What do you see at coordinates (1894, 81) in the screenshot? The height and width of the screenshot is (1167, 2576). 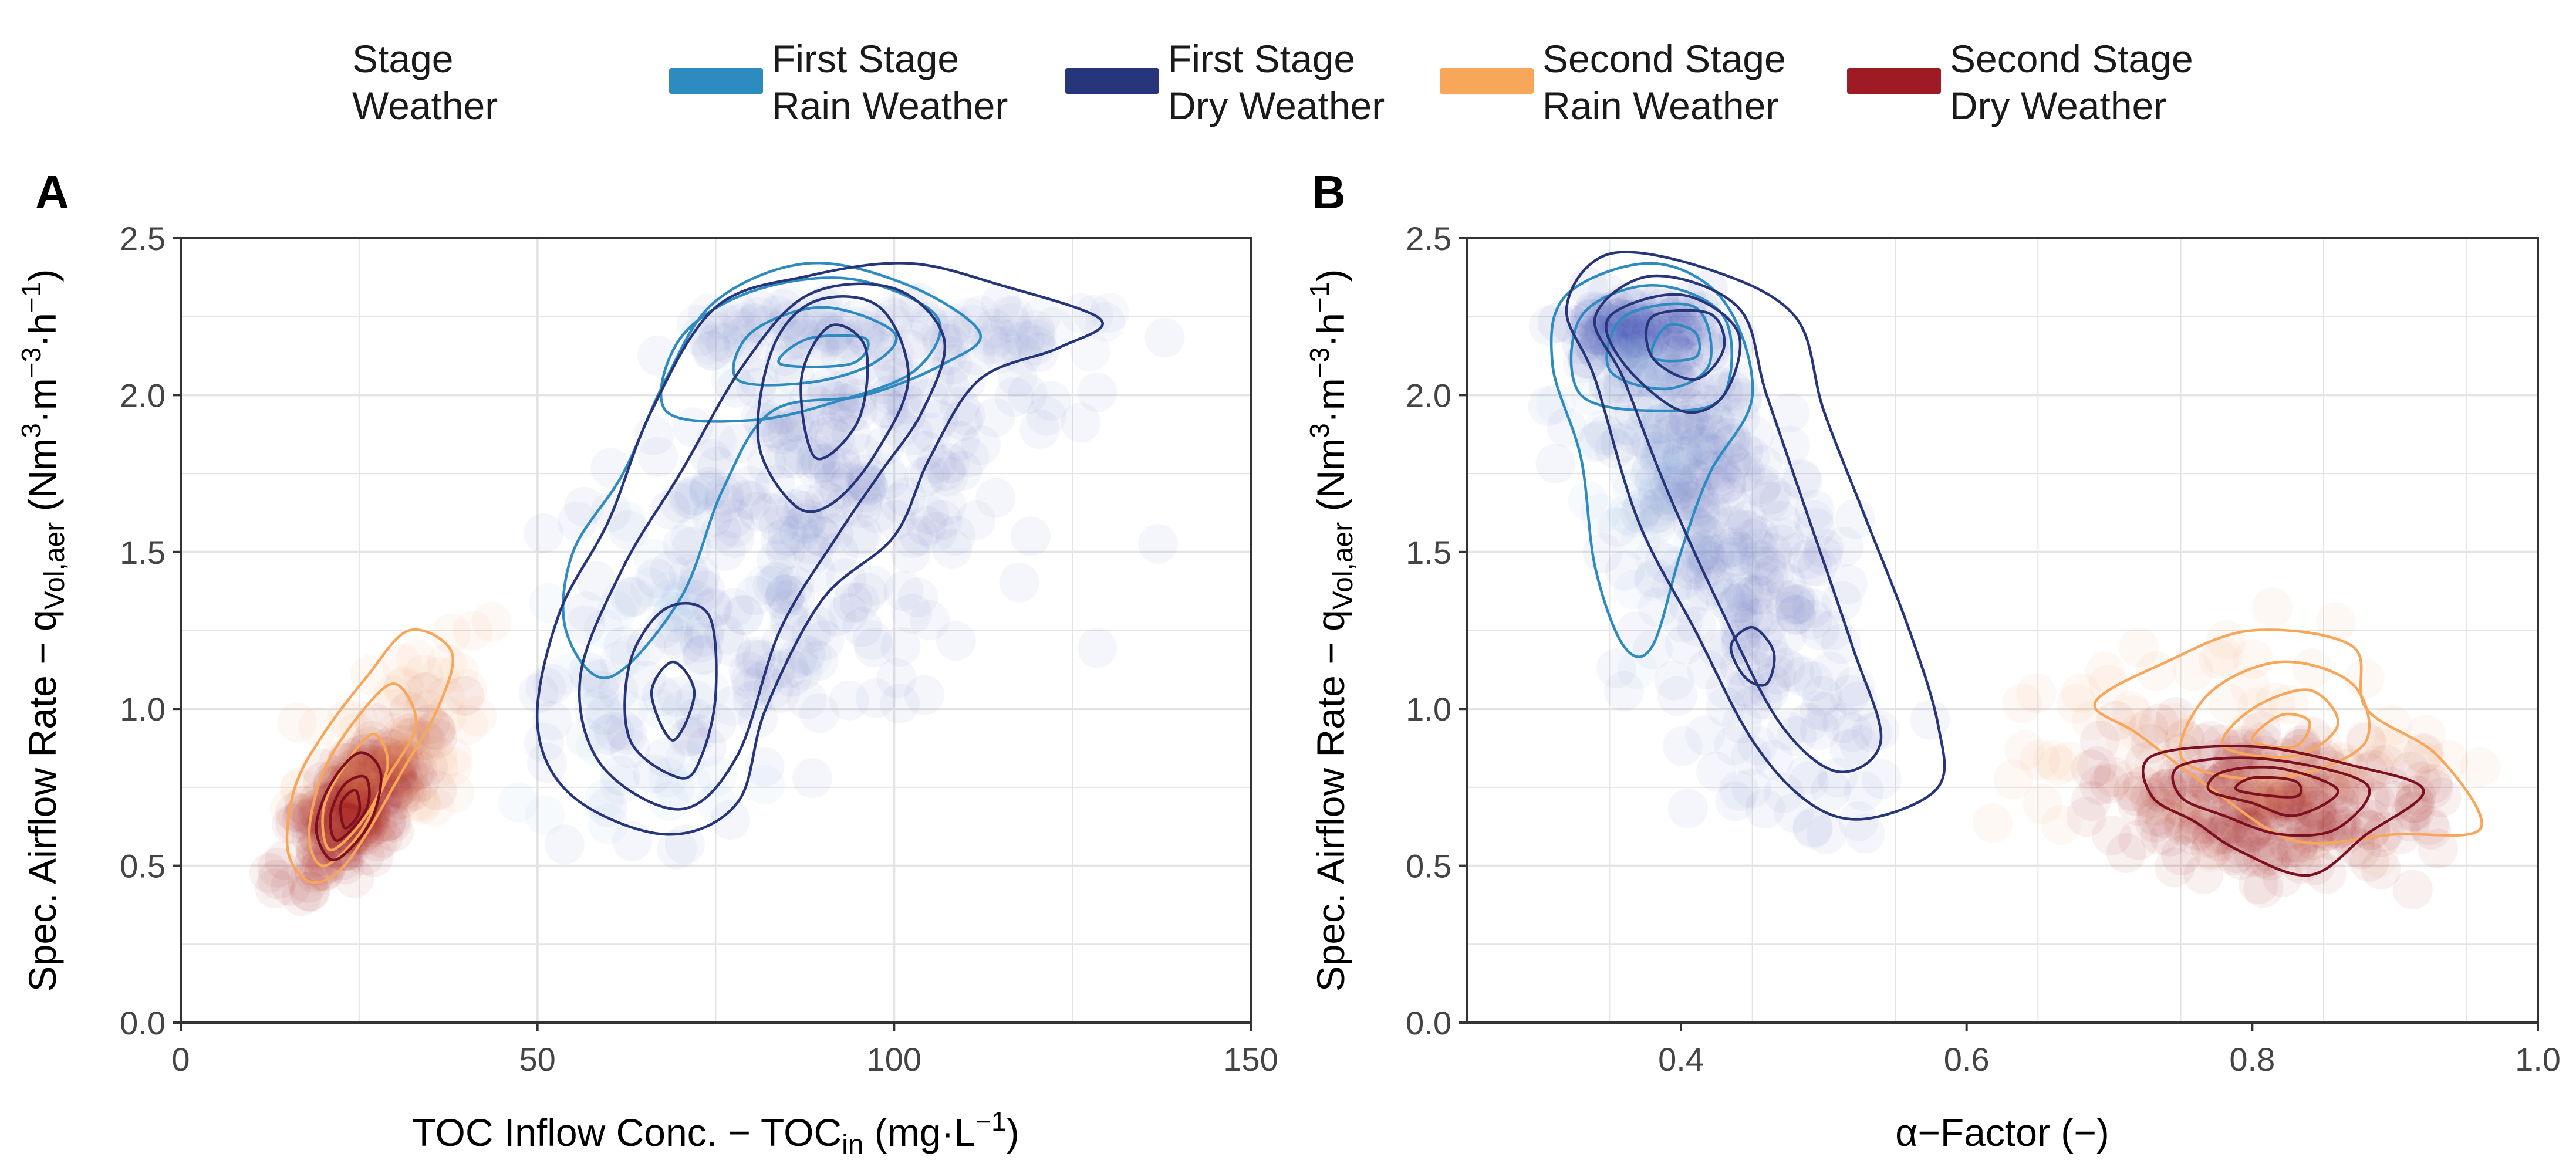 I see `legend-key-second-stage-dry` at bounding box center [1894, 81].